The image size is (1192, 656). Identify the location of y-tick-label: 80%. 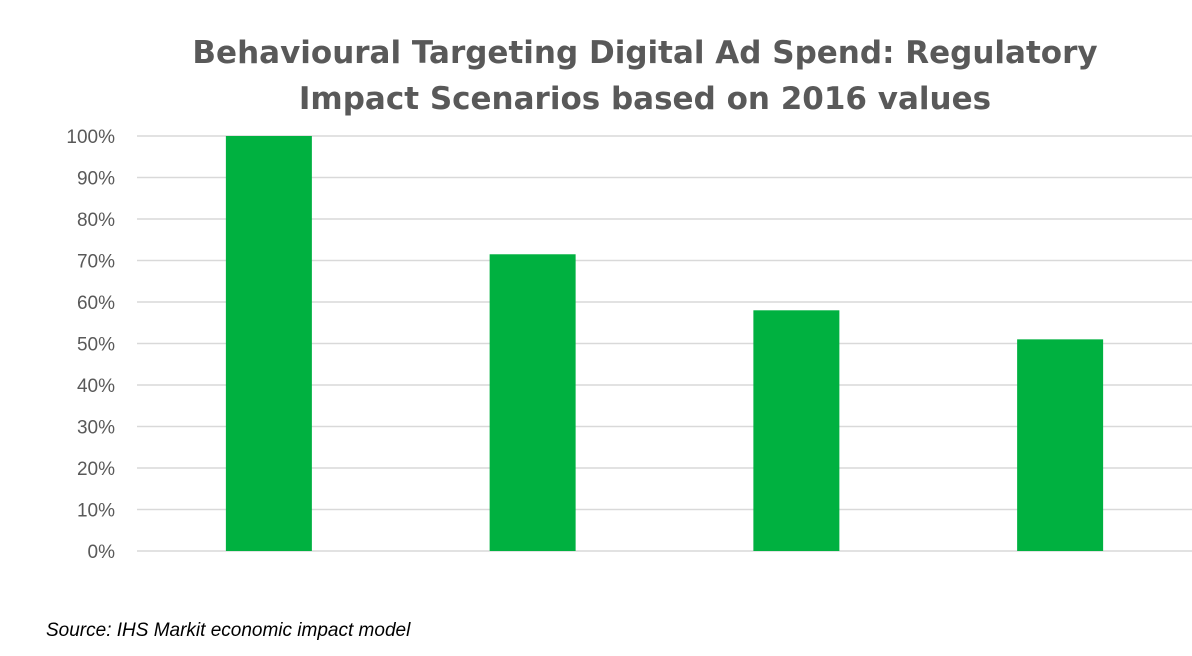
(96, 220).